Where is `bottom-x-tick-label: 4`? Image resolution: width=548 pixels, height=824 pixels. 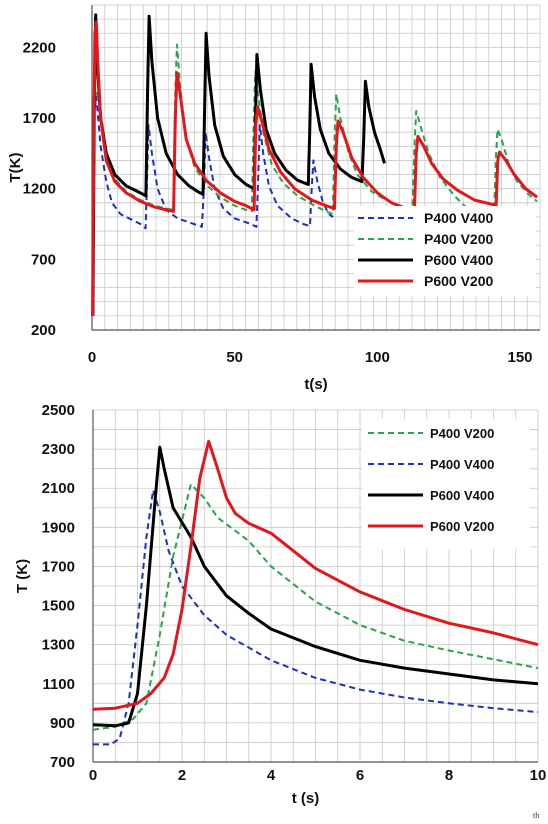
bottom-x-tick-label: 4 is located at coordinates (271, 775).